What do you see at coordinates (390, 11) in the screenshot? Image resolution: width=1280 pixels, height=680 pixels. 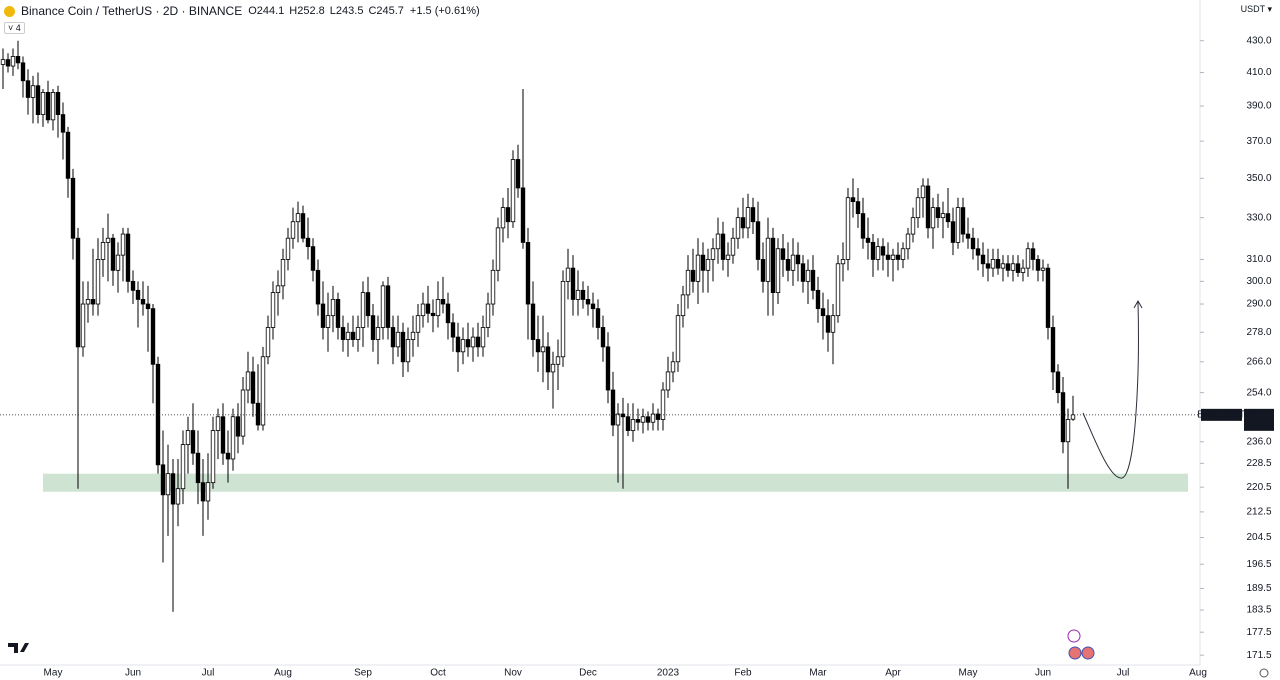 I see `ohlc-value: 245.7` at bounding box center [390, 11].